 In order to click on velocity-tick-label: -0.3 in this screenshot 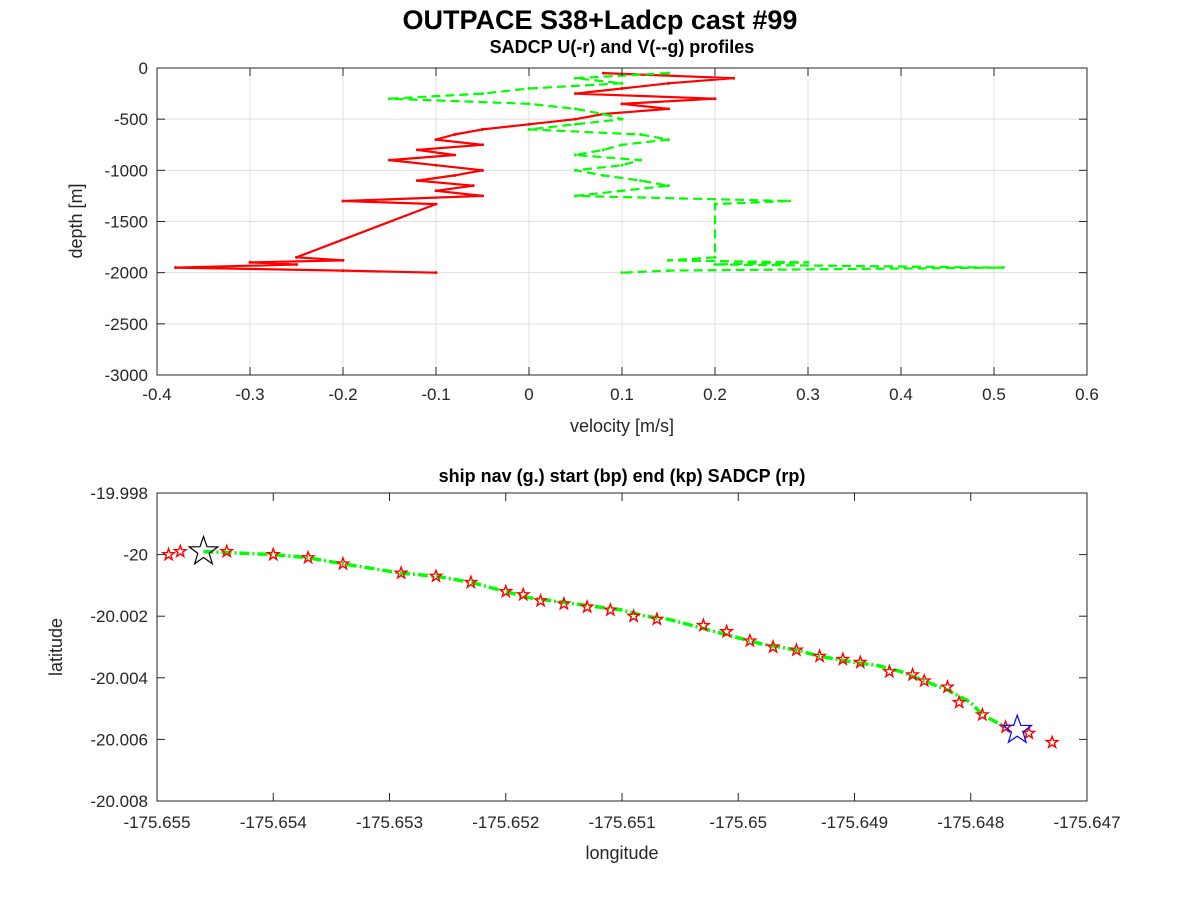, I will do `click(249, 394)`.